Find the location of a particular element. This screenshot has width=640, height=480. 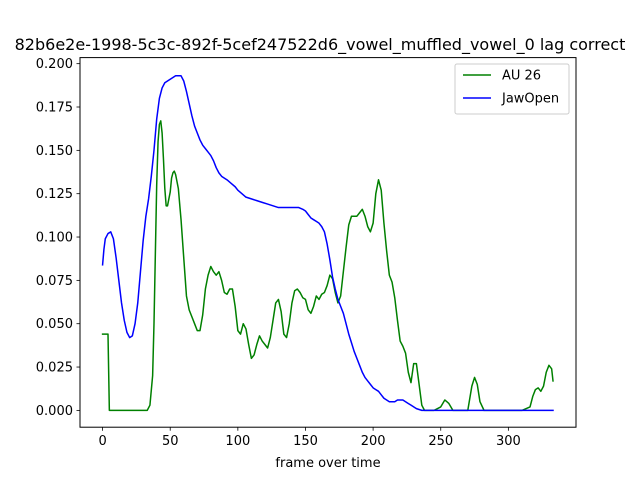

legend-label-au26: AU 26 is located at coordinates (521, 76).